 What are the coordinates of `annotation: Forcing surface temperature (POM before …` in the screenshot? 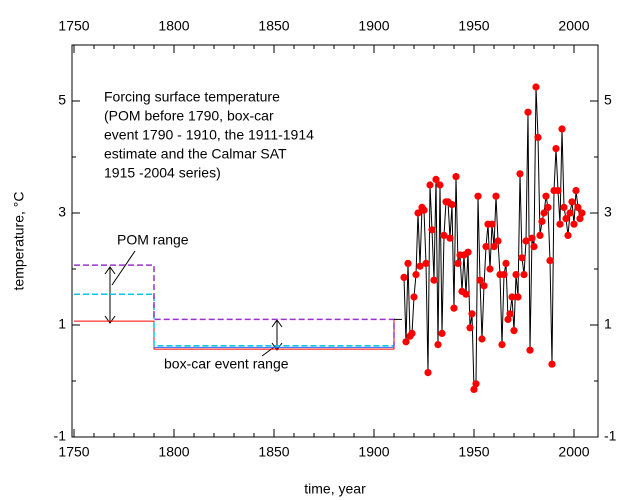 It's located at (209, 135).